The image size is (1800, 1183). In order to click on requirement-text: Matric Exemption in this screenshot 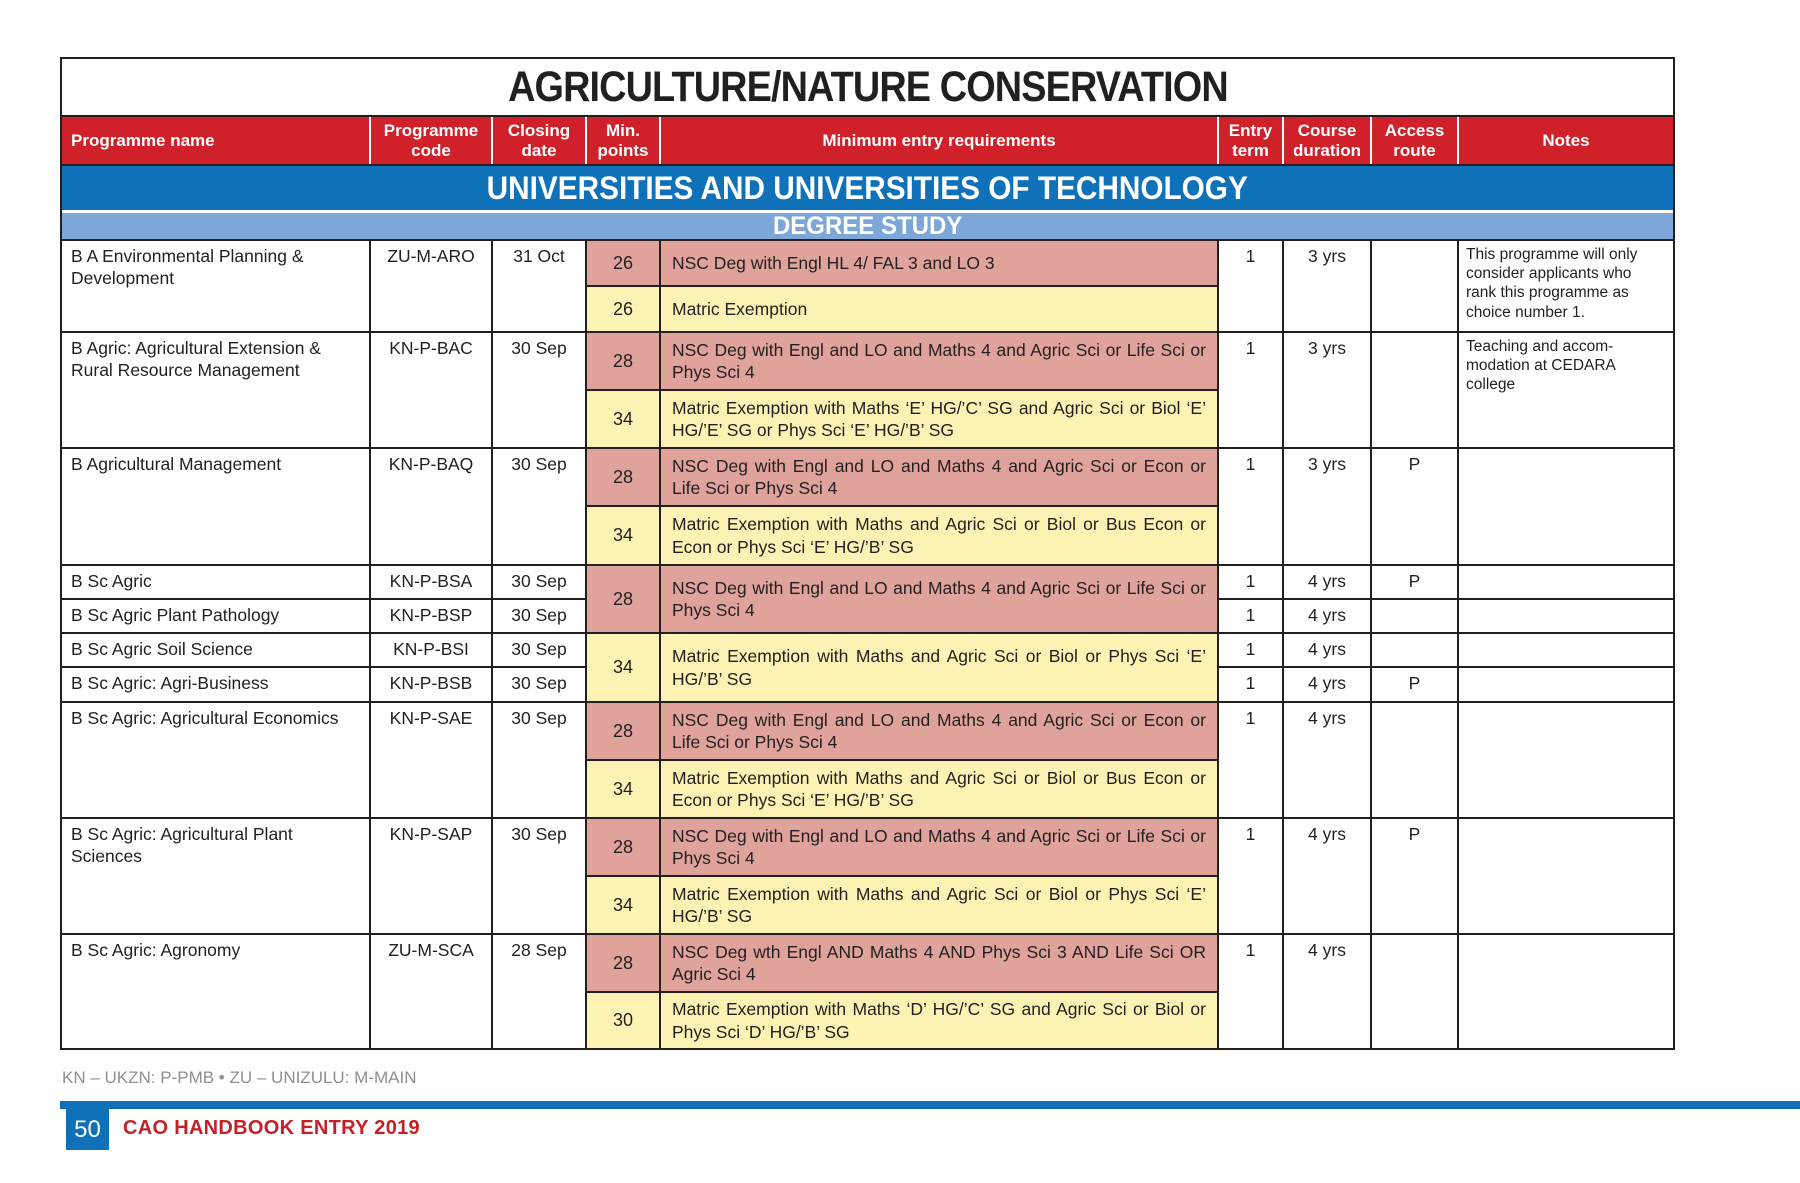, I will do `click(740, 308)`.